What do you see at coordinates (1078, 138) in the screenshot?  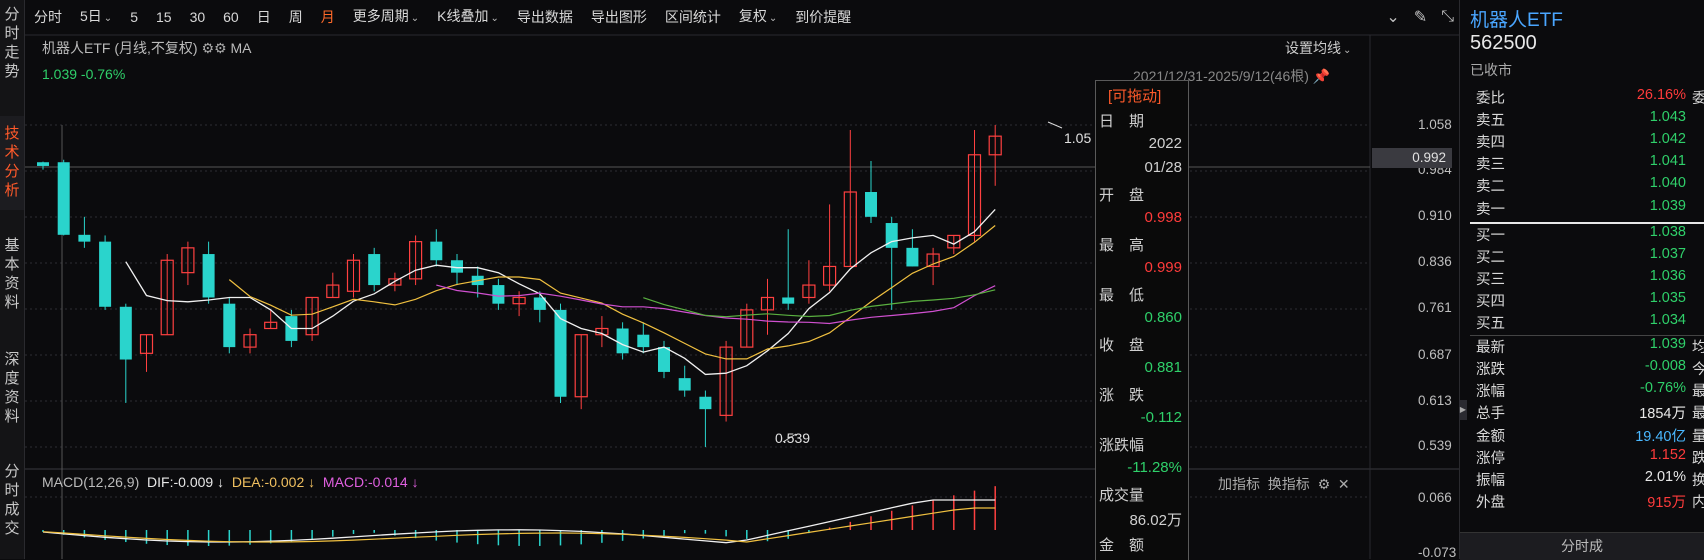 I see `high-mark-label: 1.05` at bounding box center [1078, 138].